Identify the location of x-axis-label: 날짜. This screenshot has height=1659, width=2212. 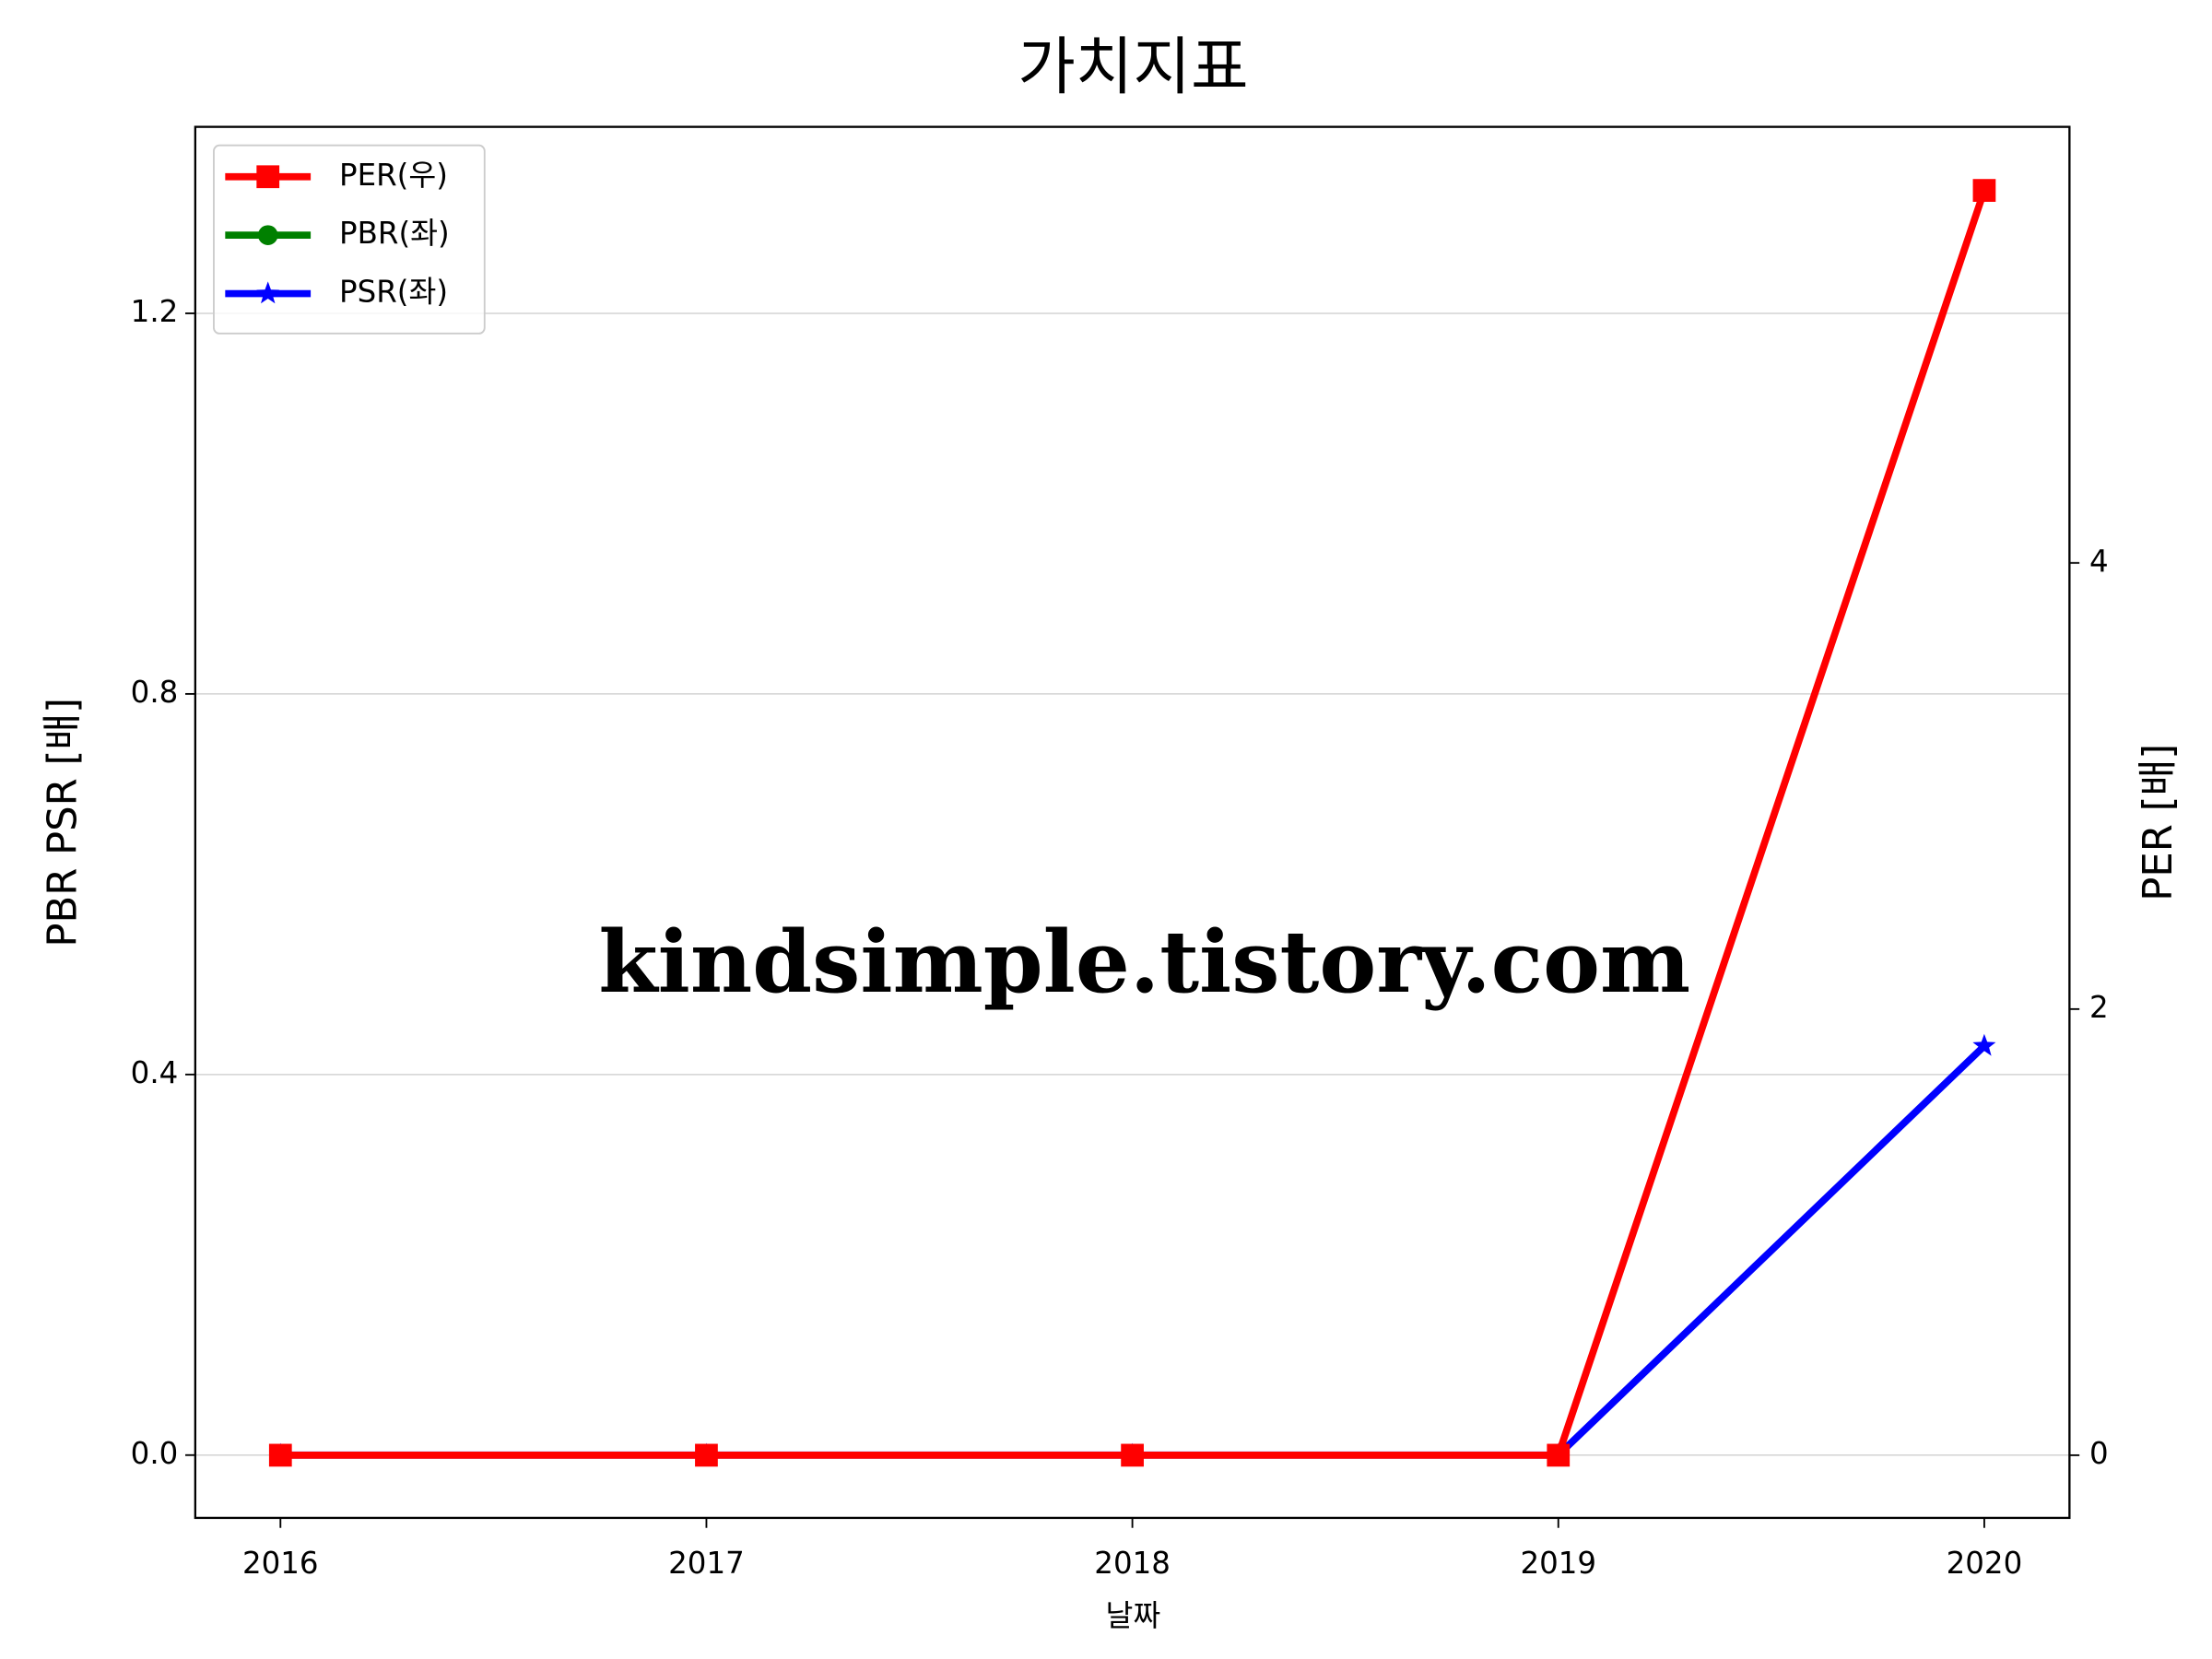
(1133, 1615).